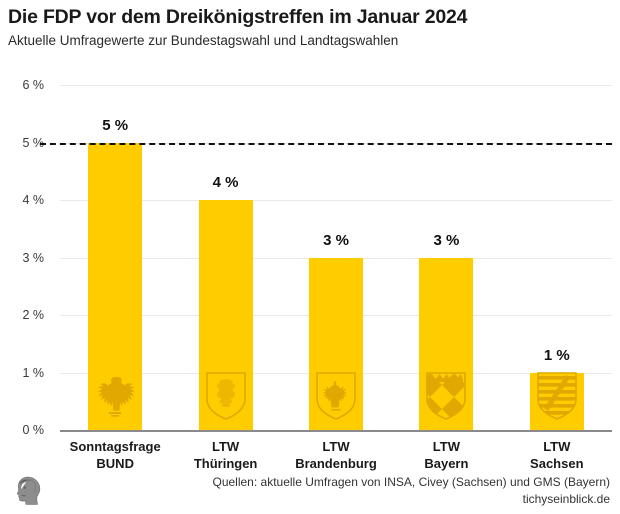 This screenshot has height=514, width=620. I want to click on bayern-coat-of-arms, so click(446, 398).